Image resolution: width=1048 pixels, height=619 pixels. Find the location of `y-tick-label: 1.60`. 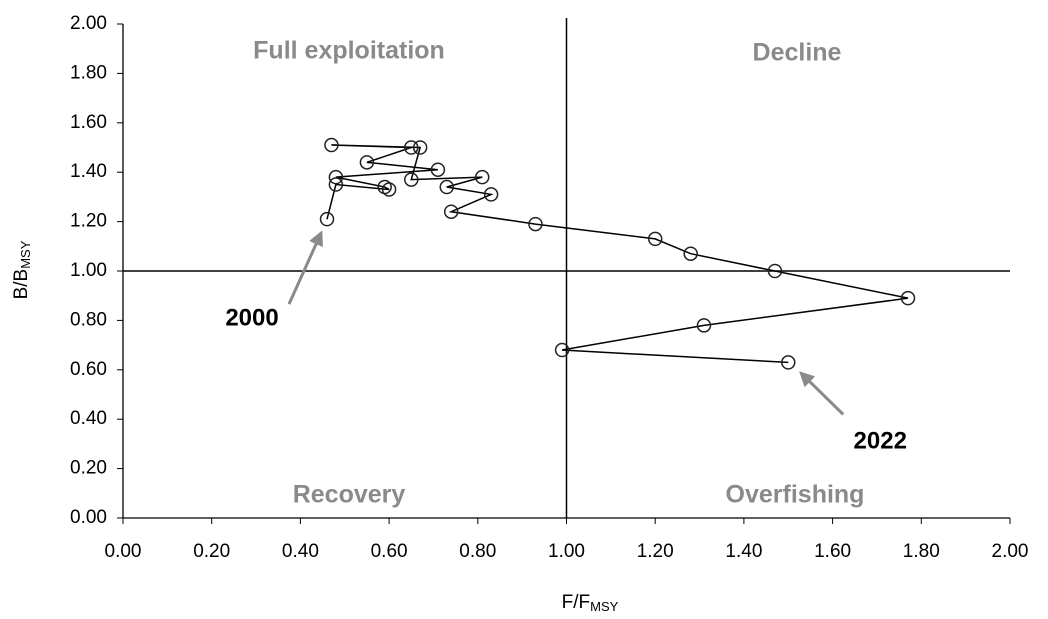

y-tick-label: 1.60 is located at coordinates (88, 122).